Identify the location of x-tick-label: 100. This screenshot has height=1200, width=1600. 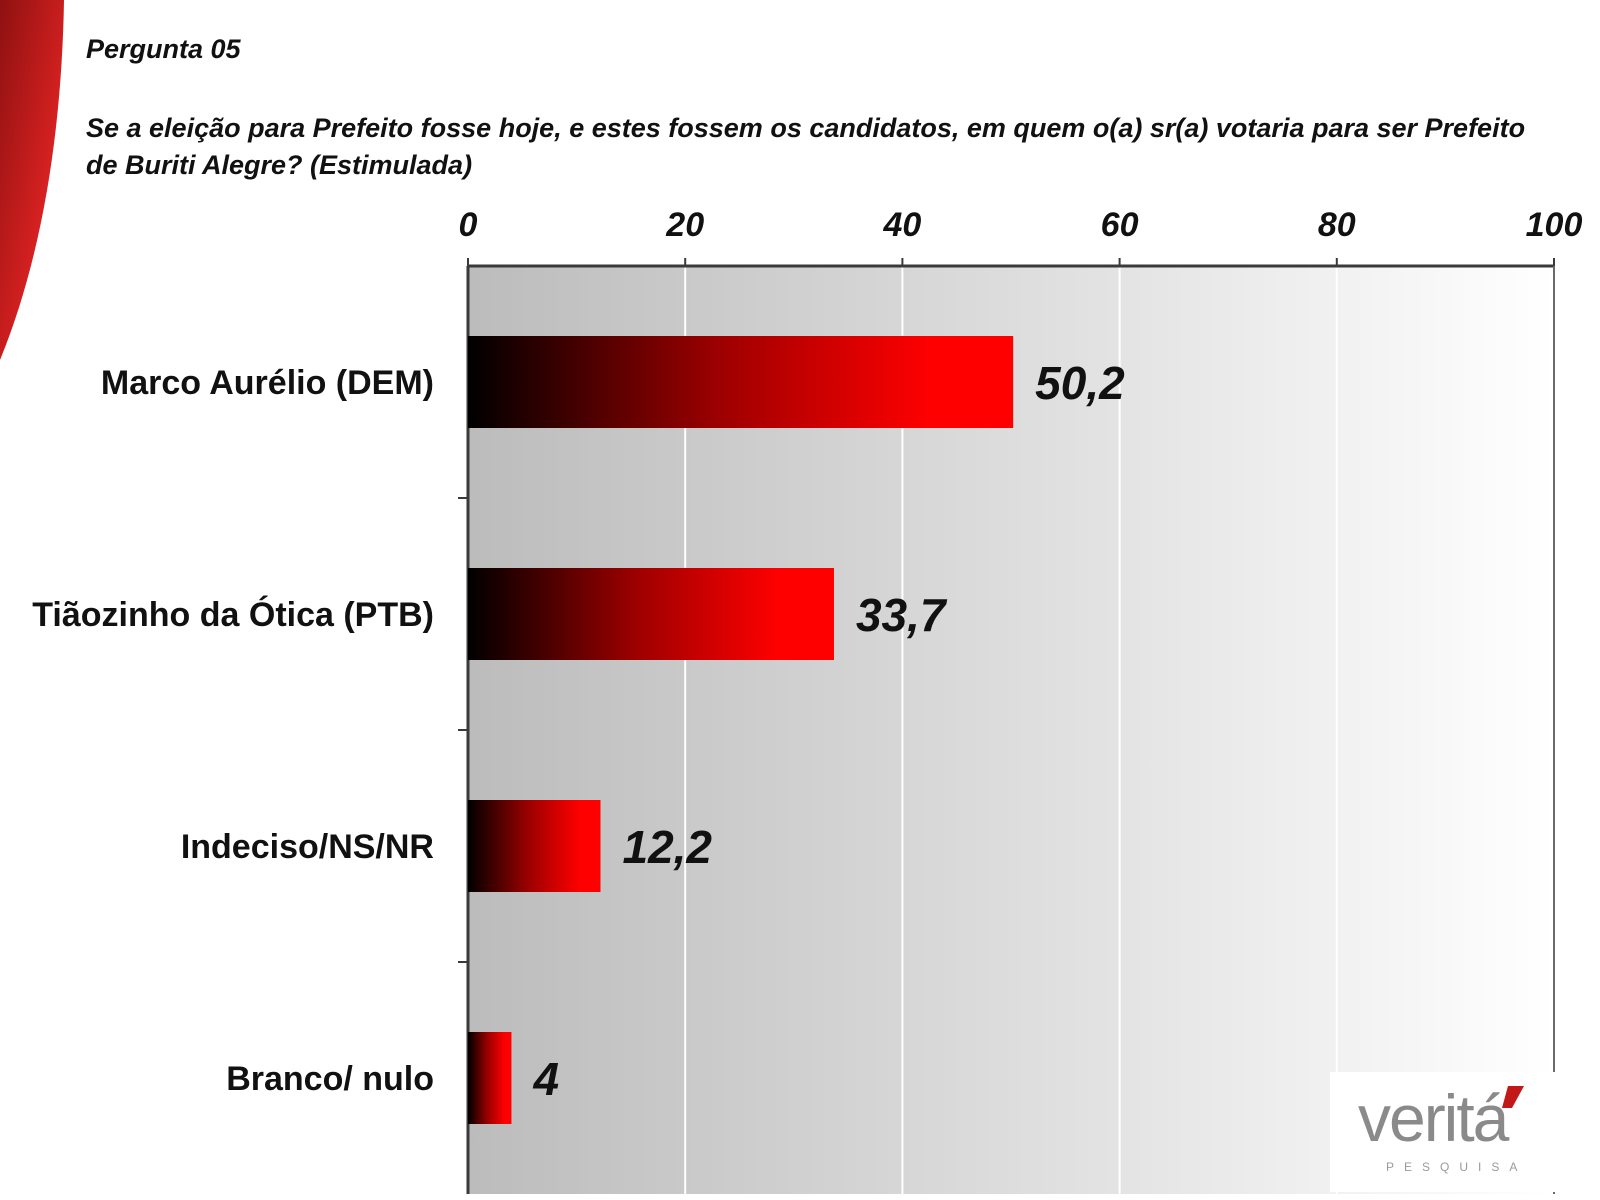
(1554, 225).